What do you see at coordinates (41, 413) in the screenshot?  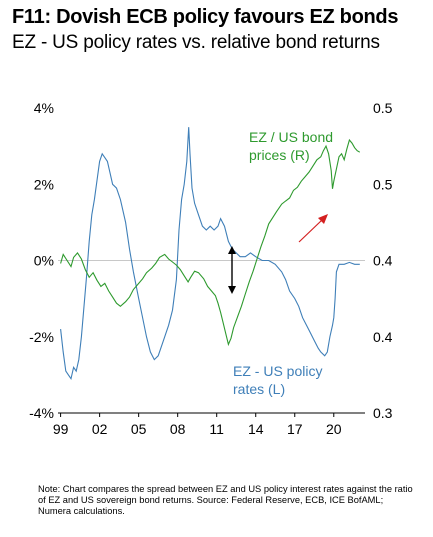 I see `left-tick-label: -4%` at bounding box center [41, 413].